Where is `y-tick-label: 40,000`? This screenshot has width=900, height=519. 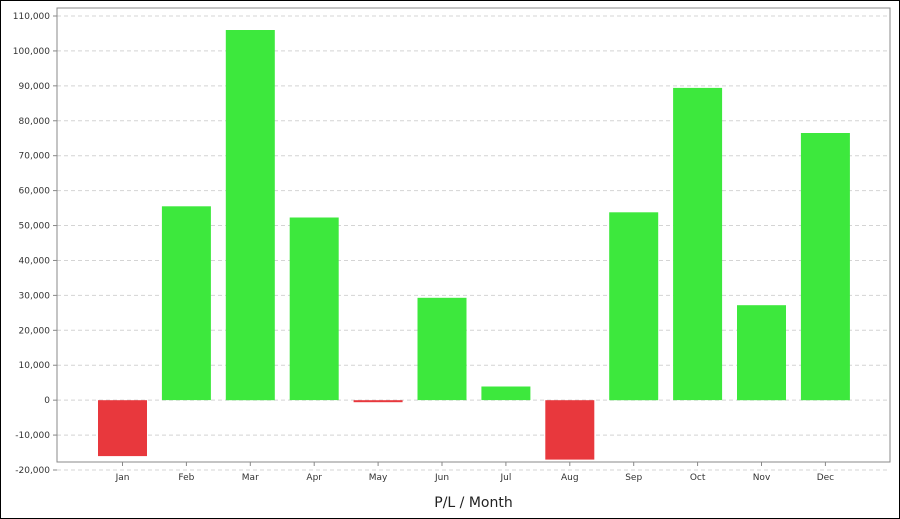 y-tick-label: 40,000 is located at coordinates (35, 261).